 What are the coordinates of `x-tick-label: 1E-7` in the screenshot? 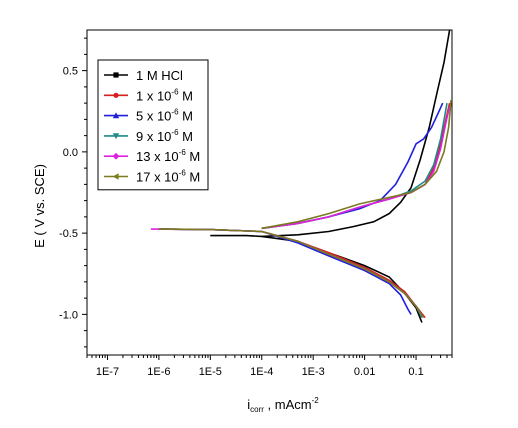 It's located at (107, 372).